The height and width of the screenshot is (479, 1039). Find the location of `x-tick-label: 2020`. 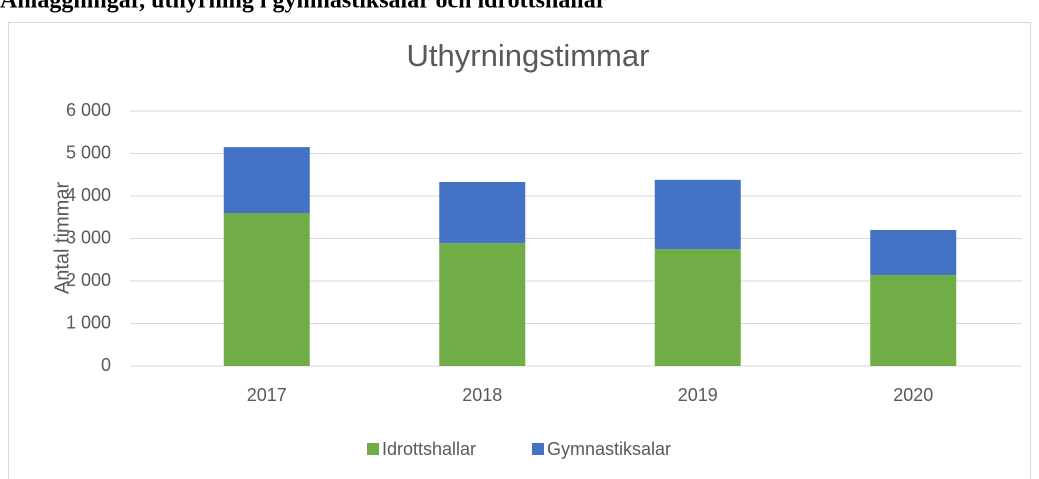

x-tick-label: 2020 is located at coordinates (913, 395).